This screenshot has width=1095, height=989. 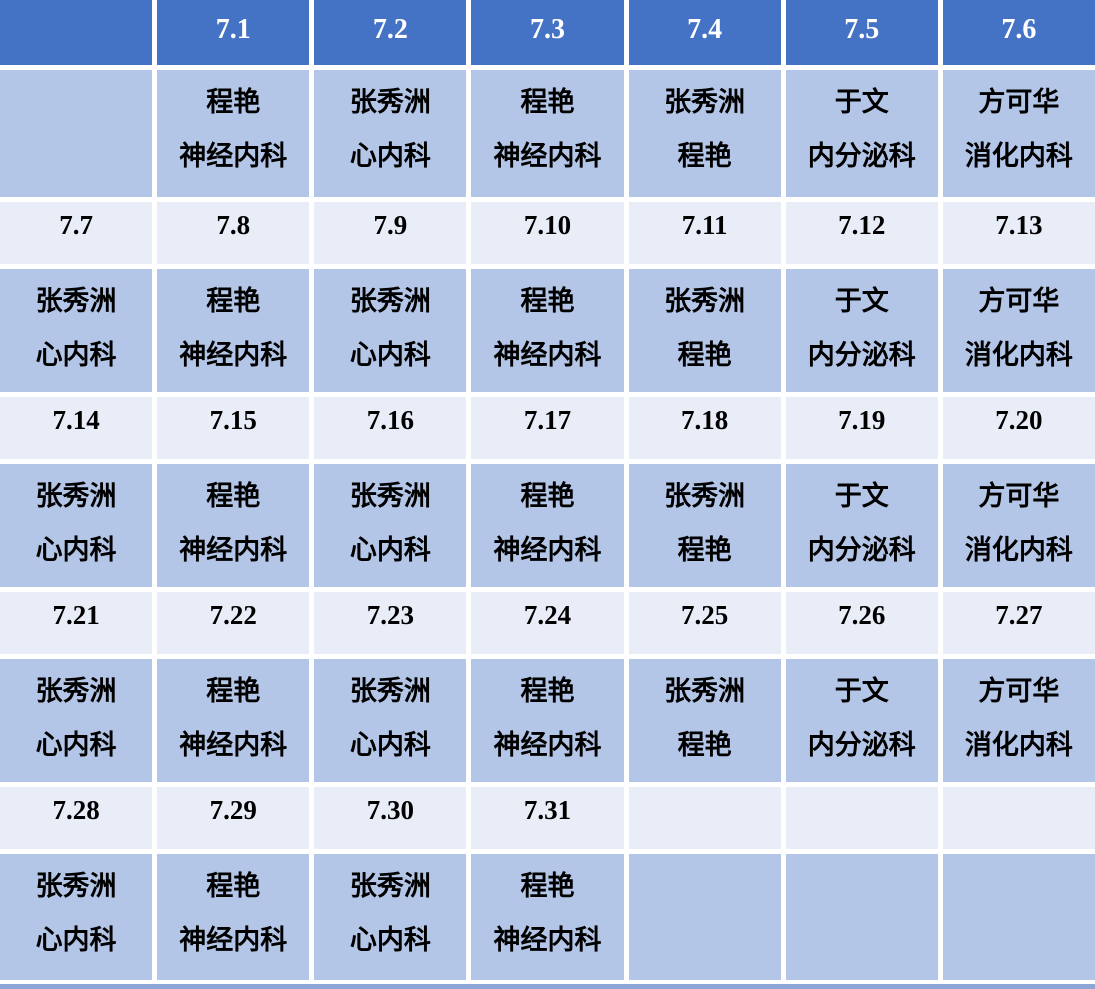 What do you see at coordinates (1018, 233) in the screenshot?
I see `date-cell: 7.13` at bounding box center [1018, 233].